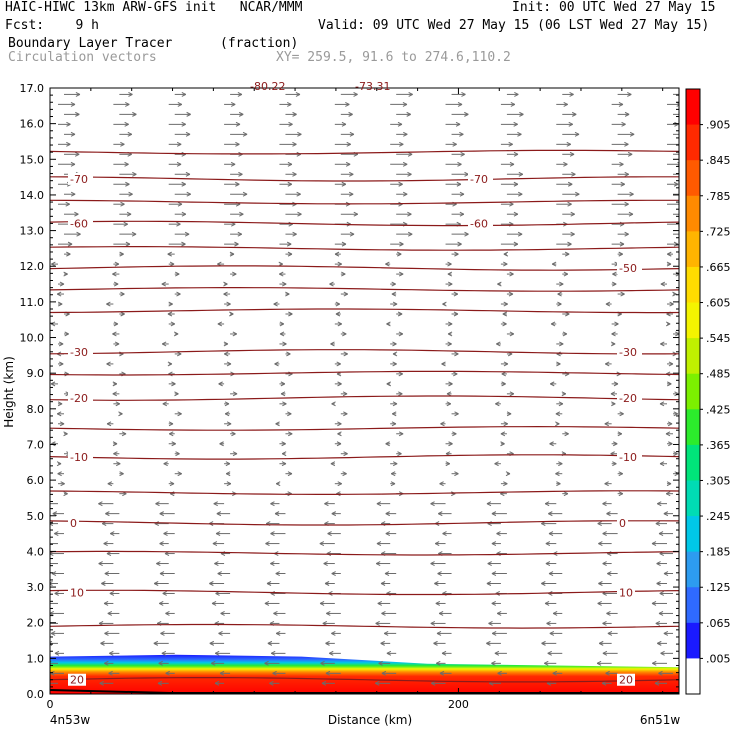 Image resolution: width=740 pixels, height=740 pixels. What do you see at coordinates (372, 86) in the screenshot?
I see `top-contour-label: -73.31` at bounding box center [372, 86].